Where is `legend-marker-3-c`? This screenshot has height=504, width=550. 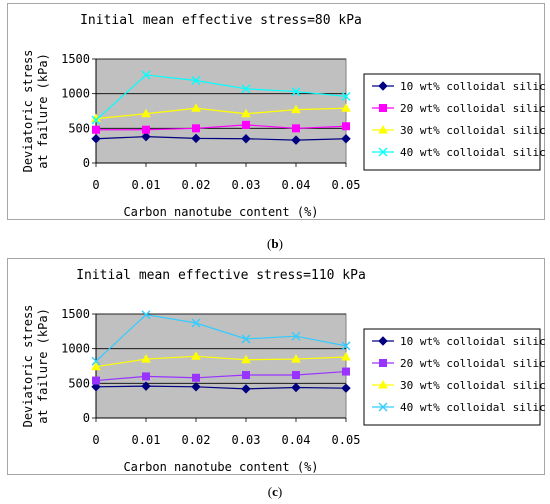
legend-marker-3-c is located at coordinates (383, 384).